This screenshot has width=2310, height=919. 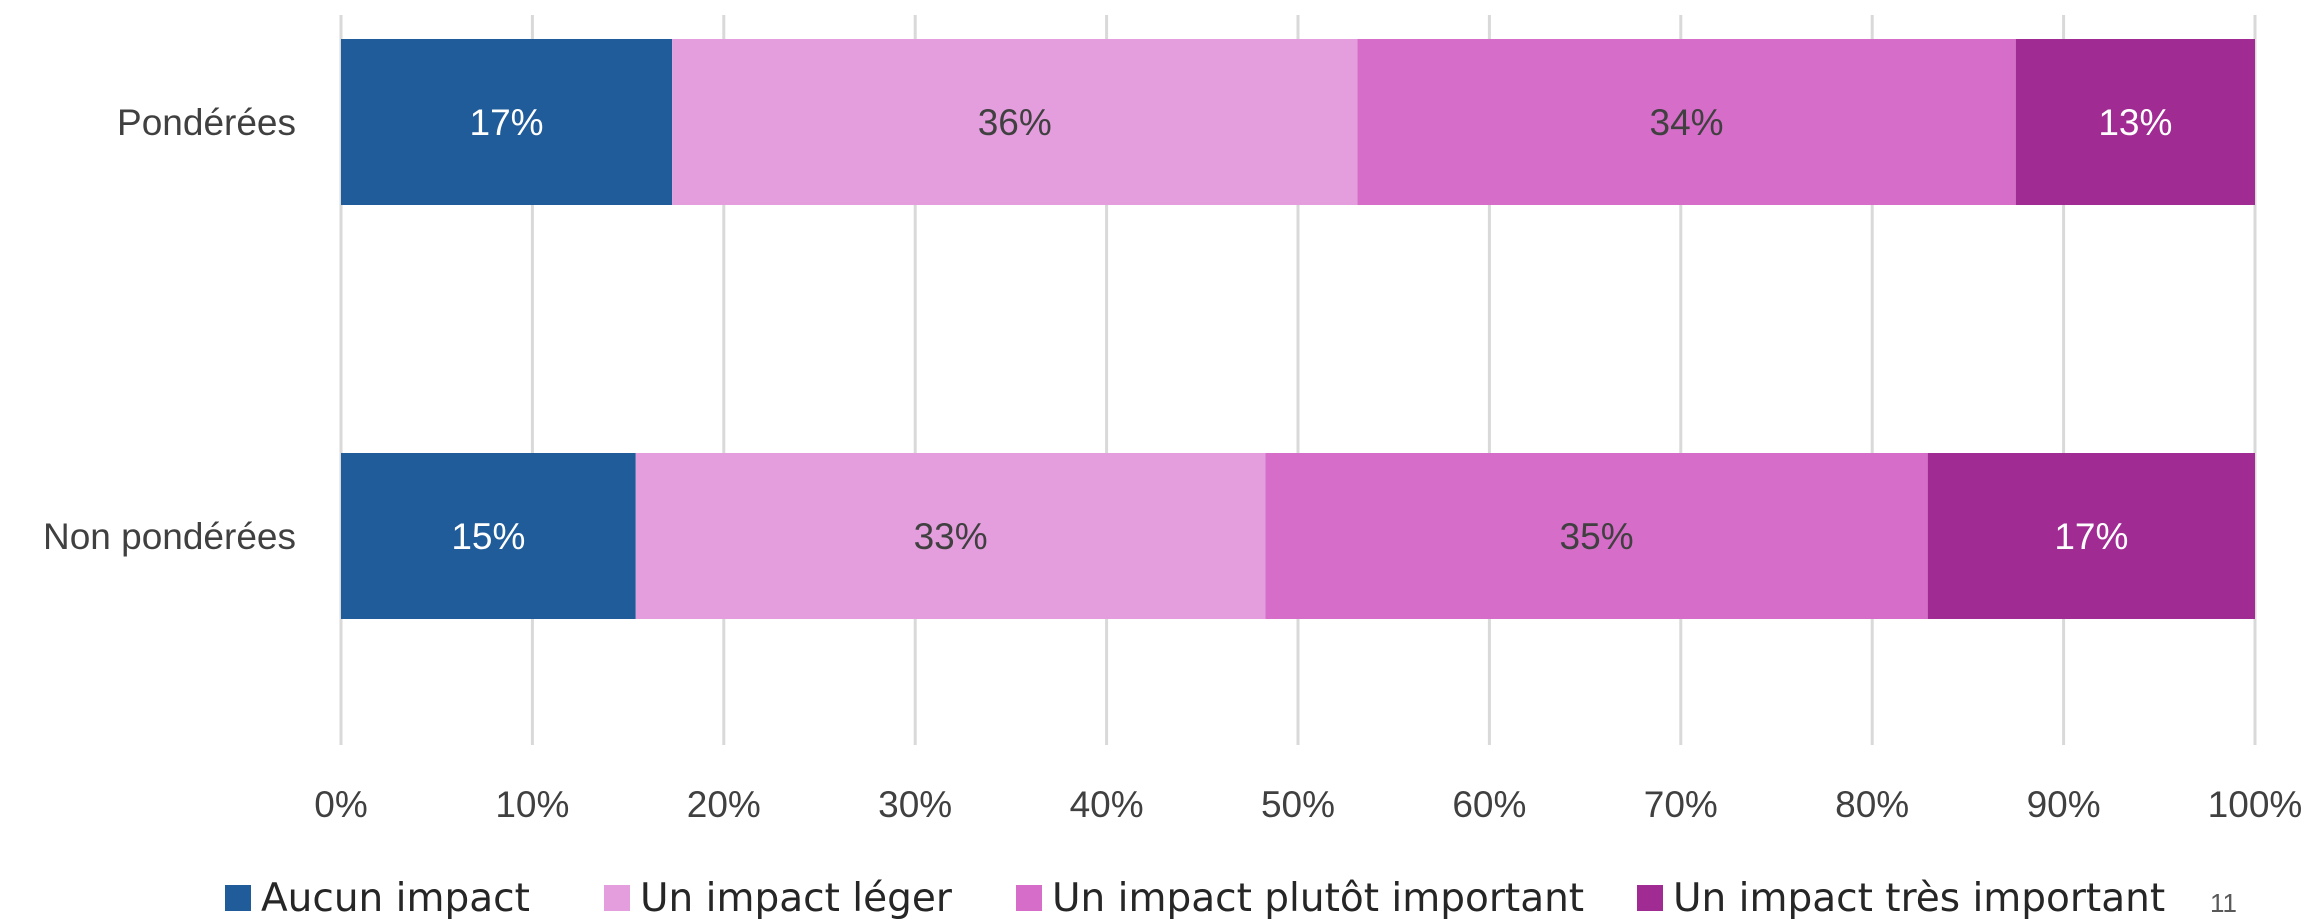 What do you see at coordinates (1681, 804) in the screenshot?
I see `x-tick-label: 70%` at bounding box center [1681, 804].